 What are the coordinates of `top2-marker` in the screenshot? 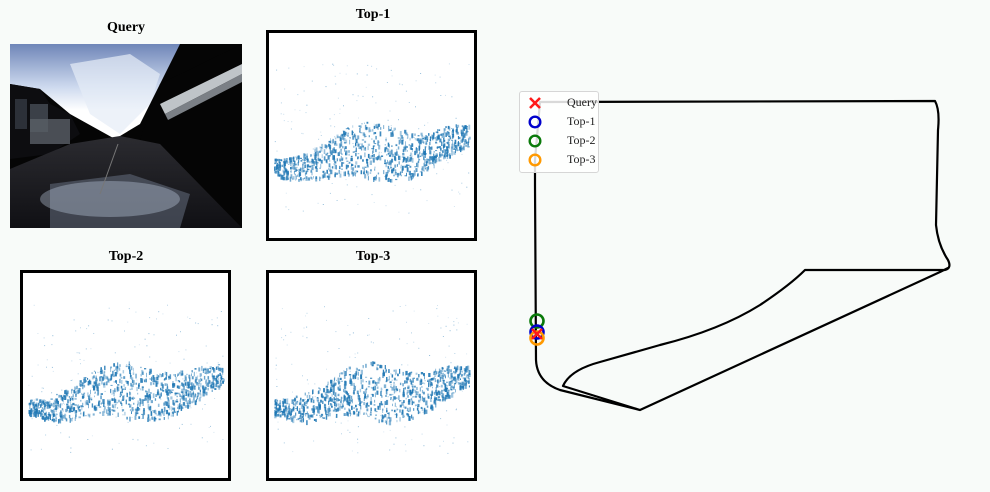 It's located at (537, 321).